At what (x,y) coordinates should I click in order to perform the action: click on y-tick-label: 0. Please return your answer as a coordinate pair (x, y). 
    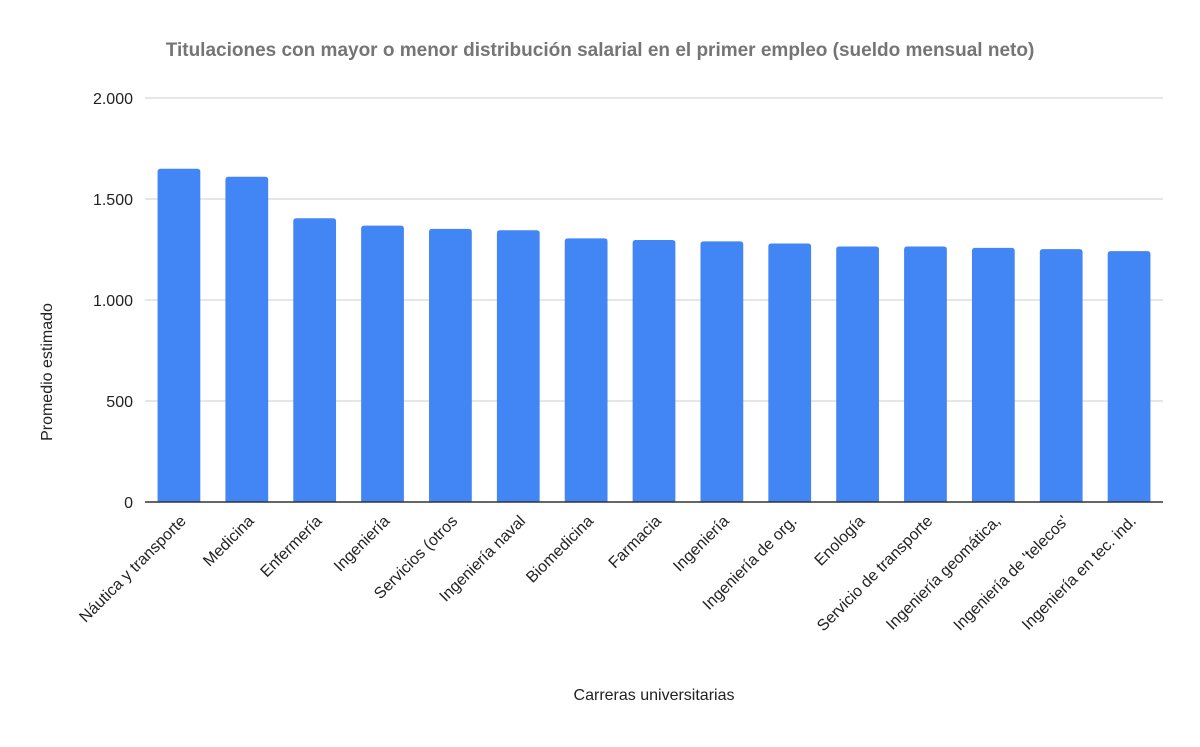
    Looking at the image, I should click on (128, 503).